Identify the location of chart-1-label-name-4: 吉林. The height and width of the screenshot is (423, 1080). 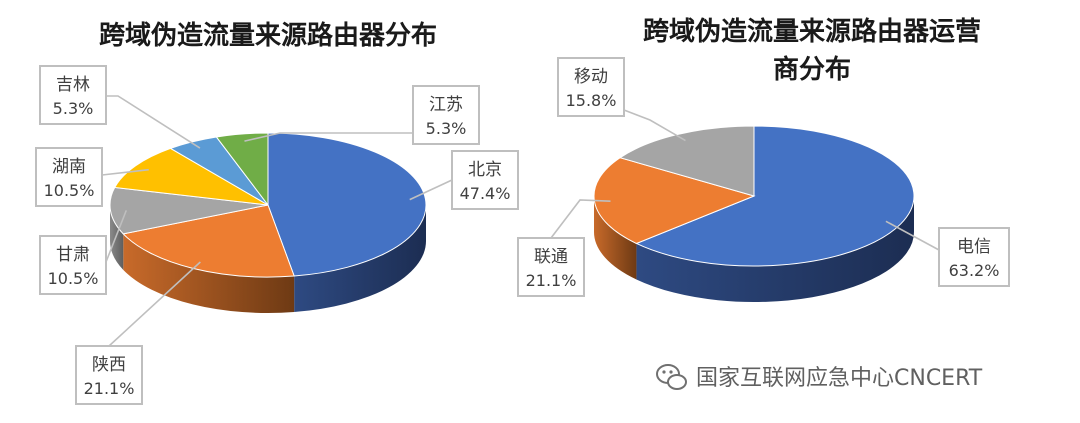
(73, 85).